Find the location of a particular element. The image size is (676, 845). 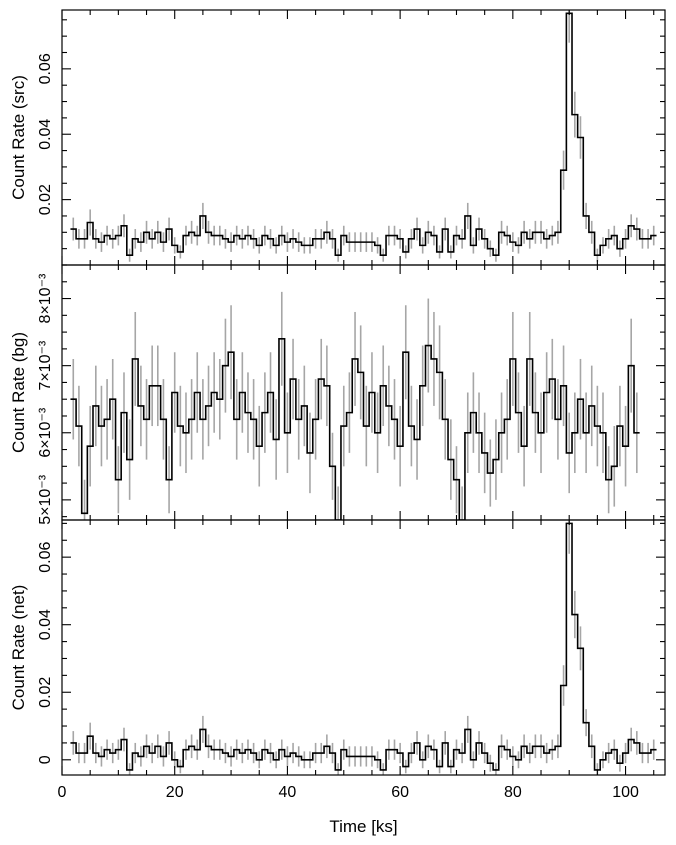

x-tick-label: 40 is located at coordinates (288, 792).